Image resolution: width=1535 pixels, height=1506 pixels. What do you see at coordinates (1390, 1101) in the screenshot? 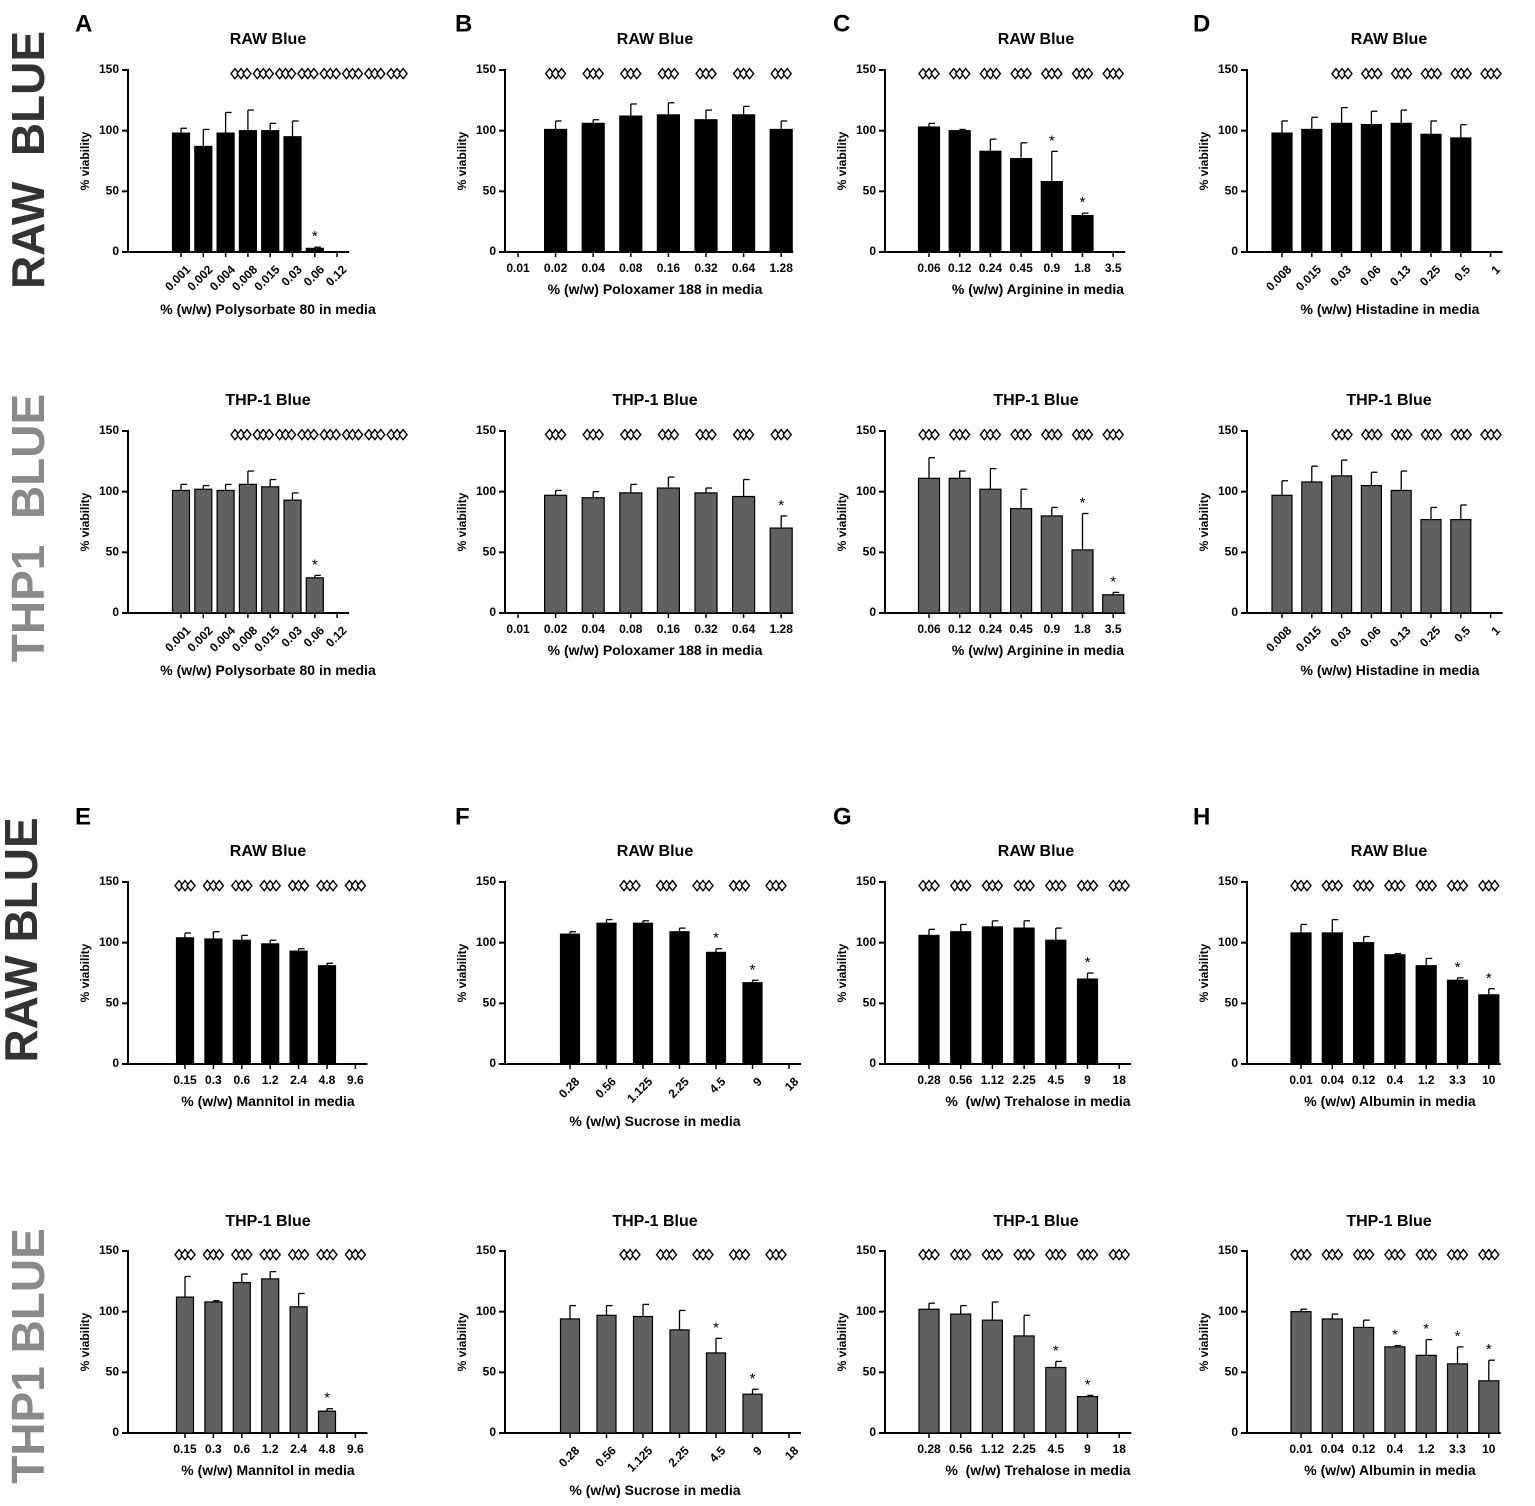
I see `x-axis-label: % (w/w) Albumin in media` at bounding box center [1390, 1101].